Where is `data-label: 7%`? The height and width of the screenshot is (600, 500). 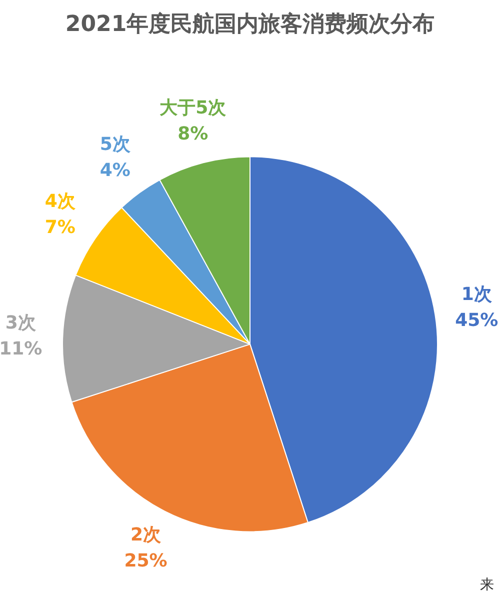 data-label: 7% is located at coordinates (60, 227).